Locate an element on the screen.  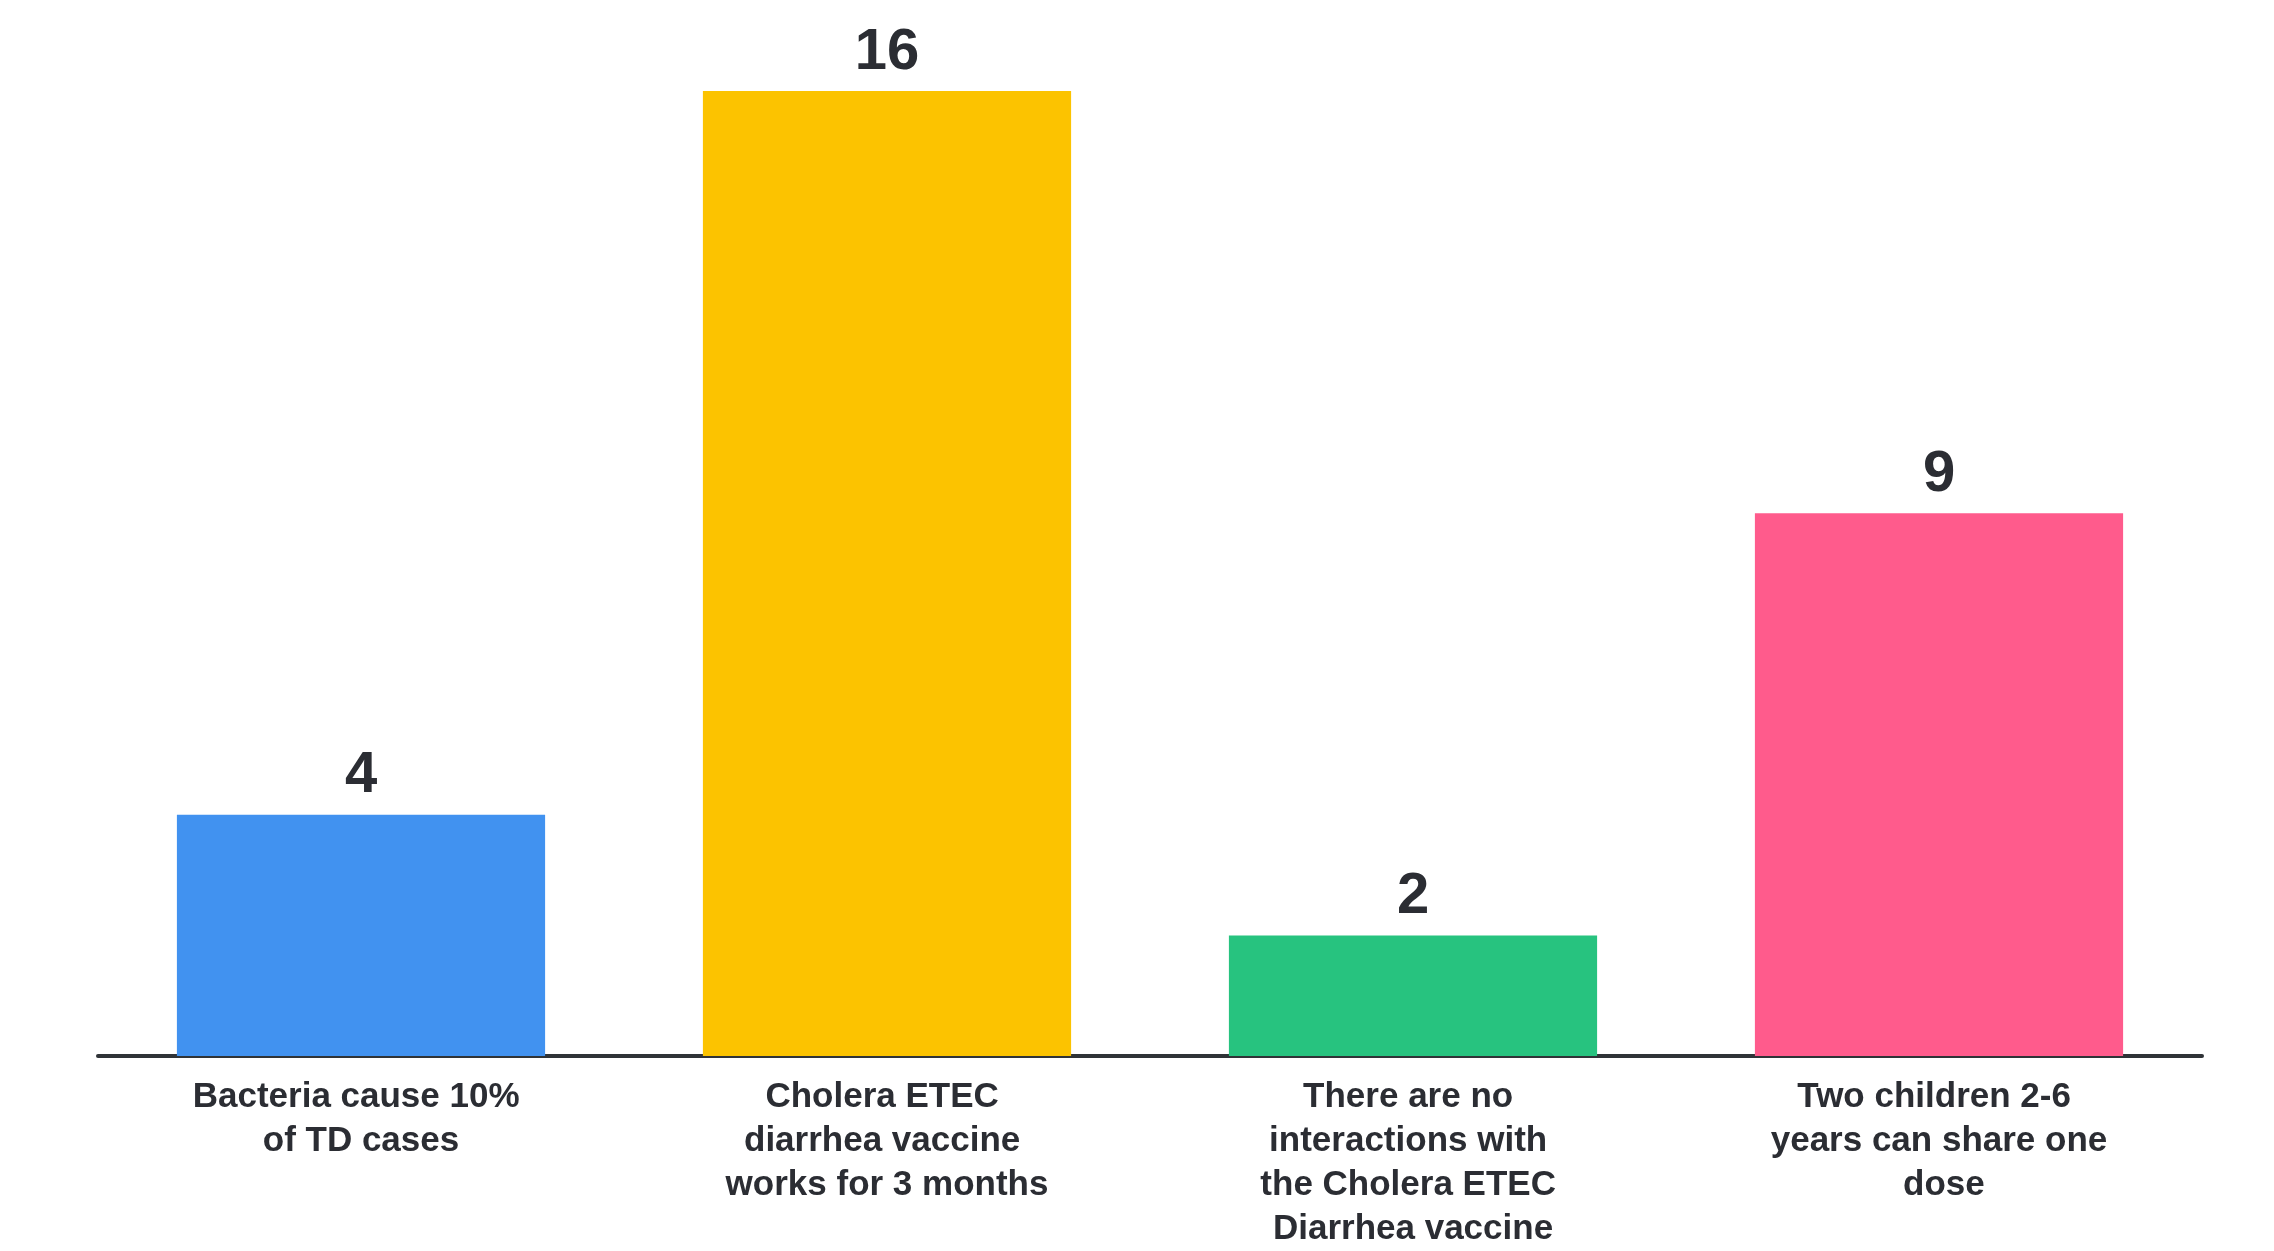
data-label: 4 is located at coordinates (361, 772).